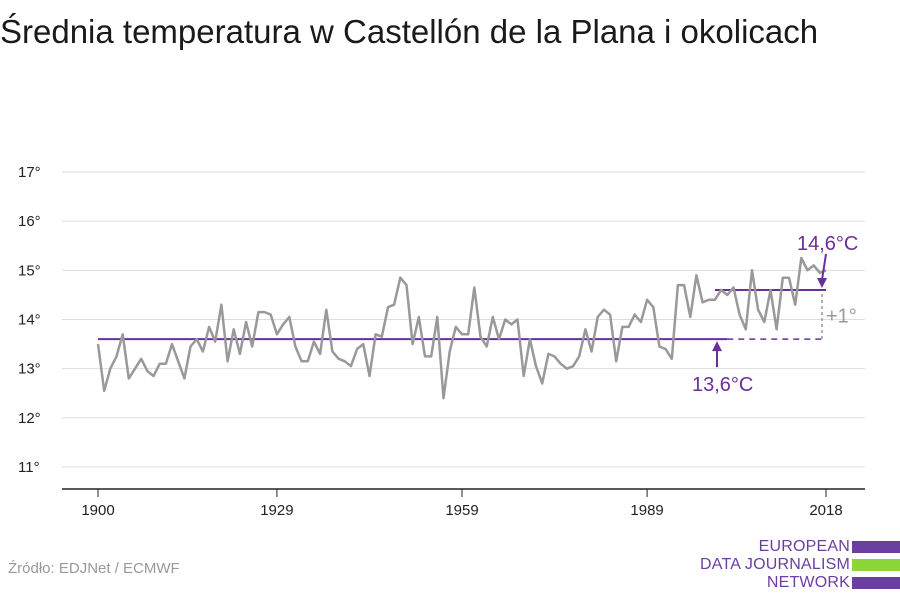  What do you see at coordinates (646, 510) in the screenshot?
I see `x-tick-label-1989: 1989` at bounding box center [646, 510].